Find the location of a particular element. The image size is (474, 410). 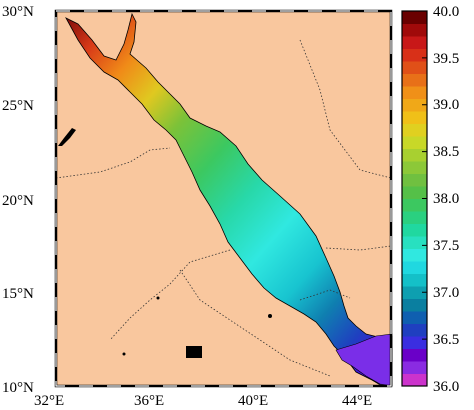

colorbar-frame is located at coordinates (414, 198).